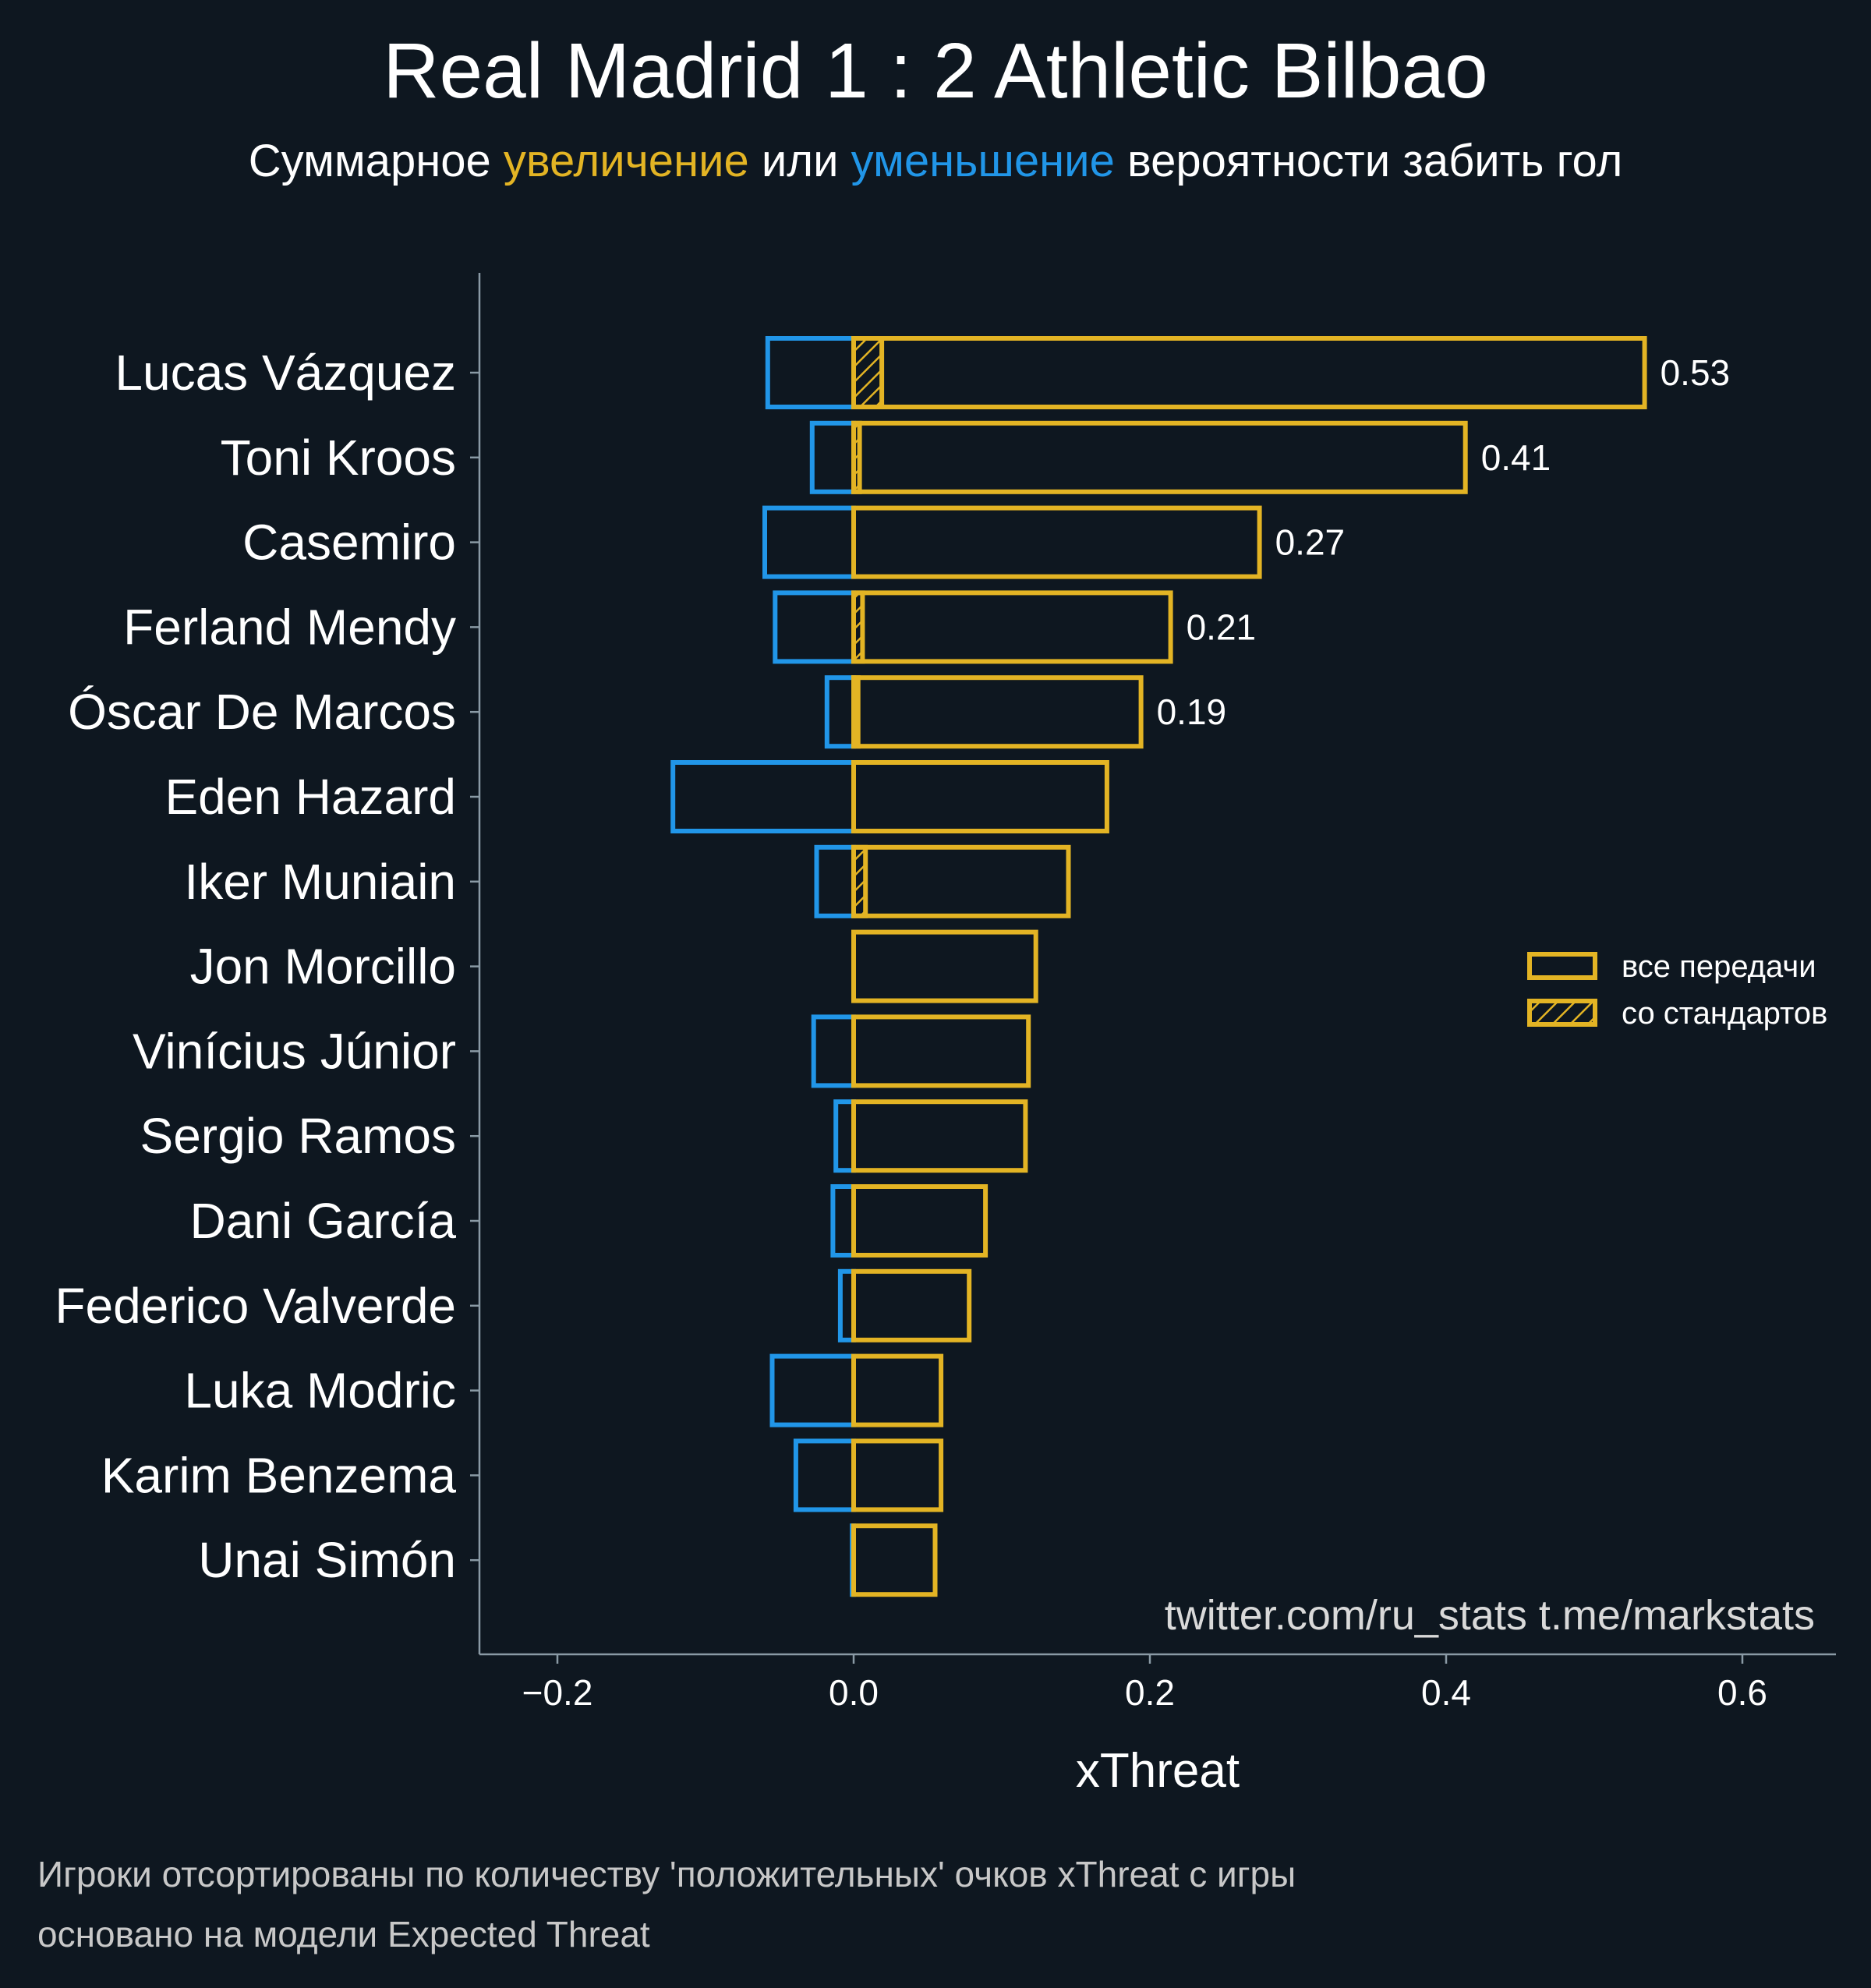  What do you see at coordinates (320, 882) in the screenshot?
I see `player-label-iker-muniain: Iker Muniain` at bounding box center [320, 882].